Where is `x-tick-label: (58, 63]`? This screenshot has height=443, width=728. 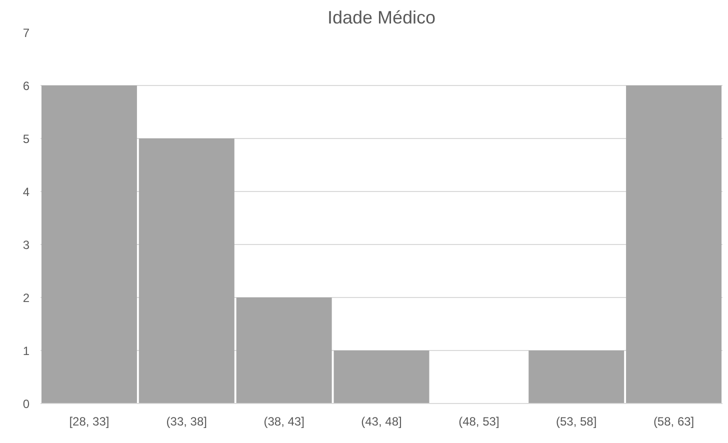
x-tick-label: (58, 63] is located at coordinates (673, 421).